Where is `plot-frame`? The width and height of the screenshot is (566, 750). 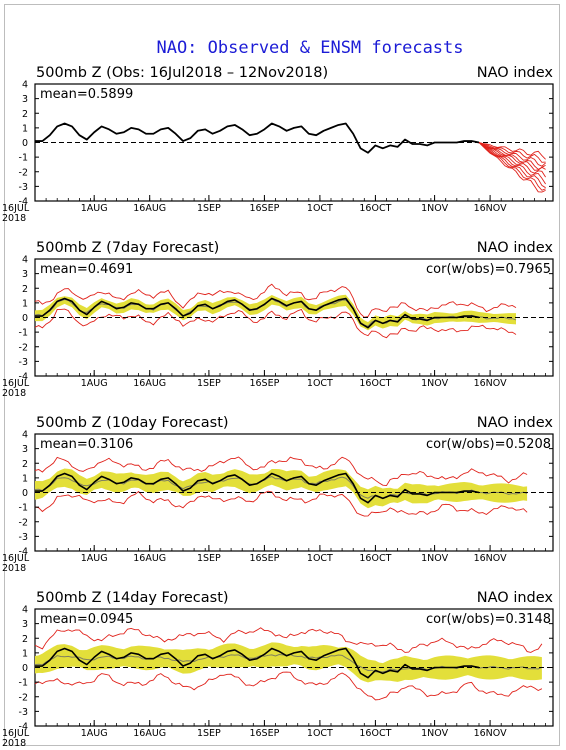 plot-frame is located at coordinates (294, 142).